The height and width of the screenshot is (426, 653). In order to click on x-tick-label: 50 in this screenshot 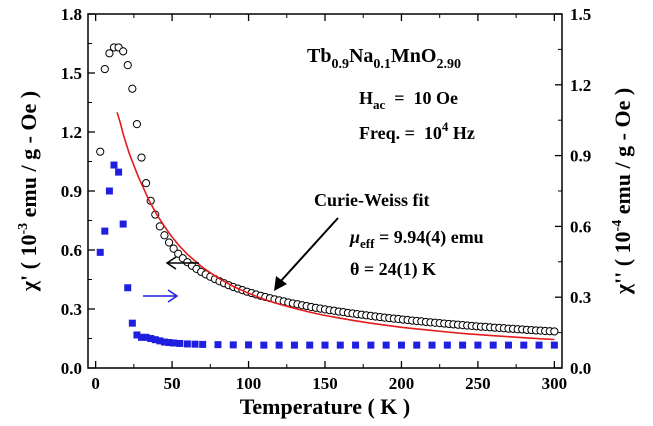, I will do `click(172, 383)`.